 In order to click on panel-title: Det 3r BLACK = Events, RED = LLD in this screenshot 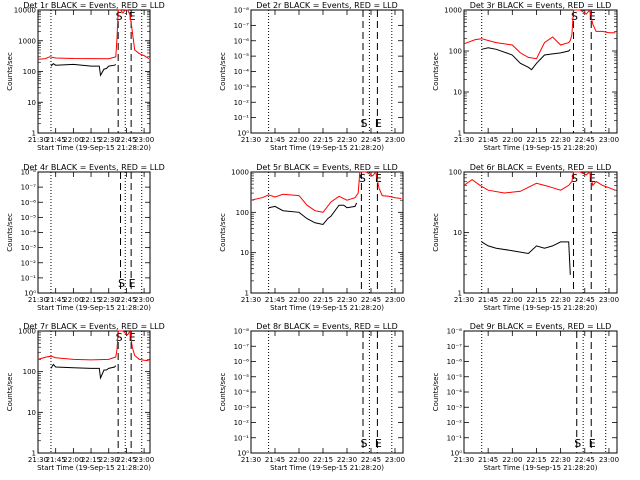, I will do `click(541, 5)`.